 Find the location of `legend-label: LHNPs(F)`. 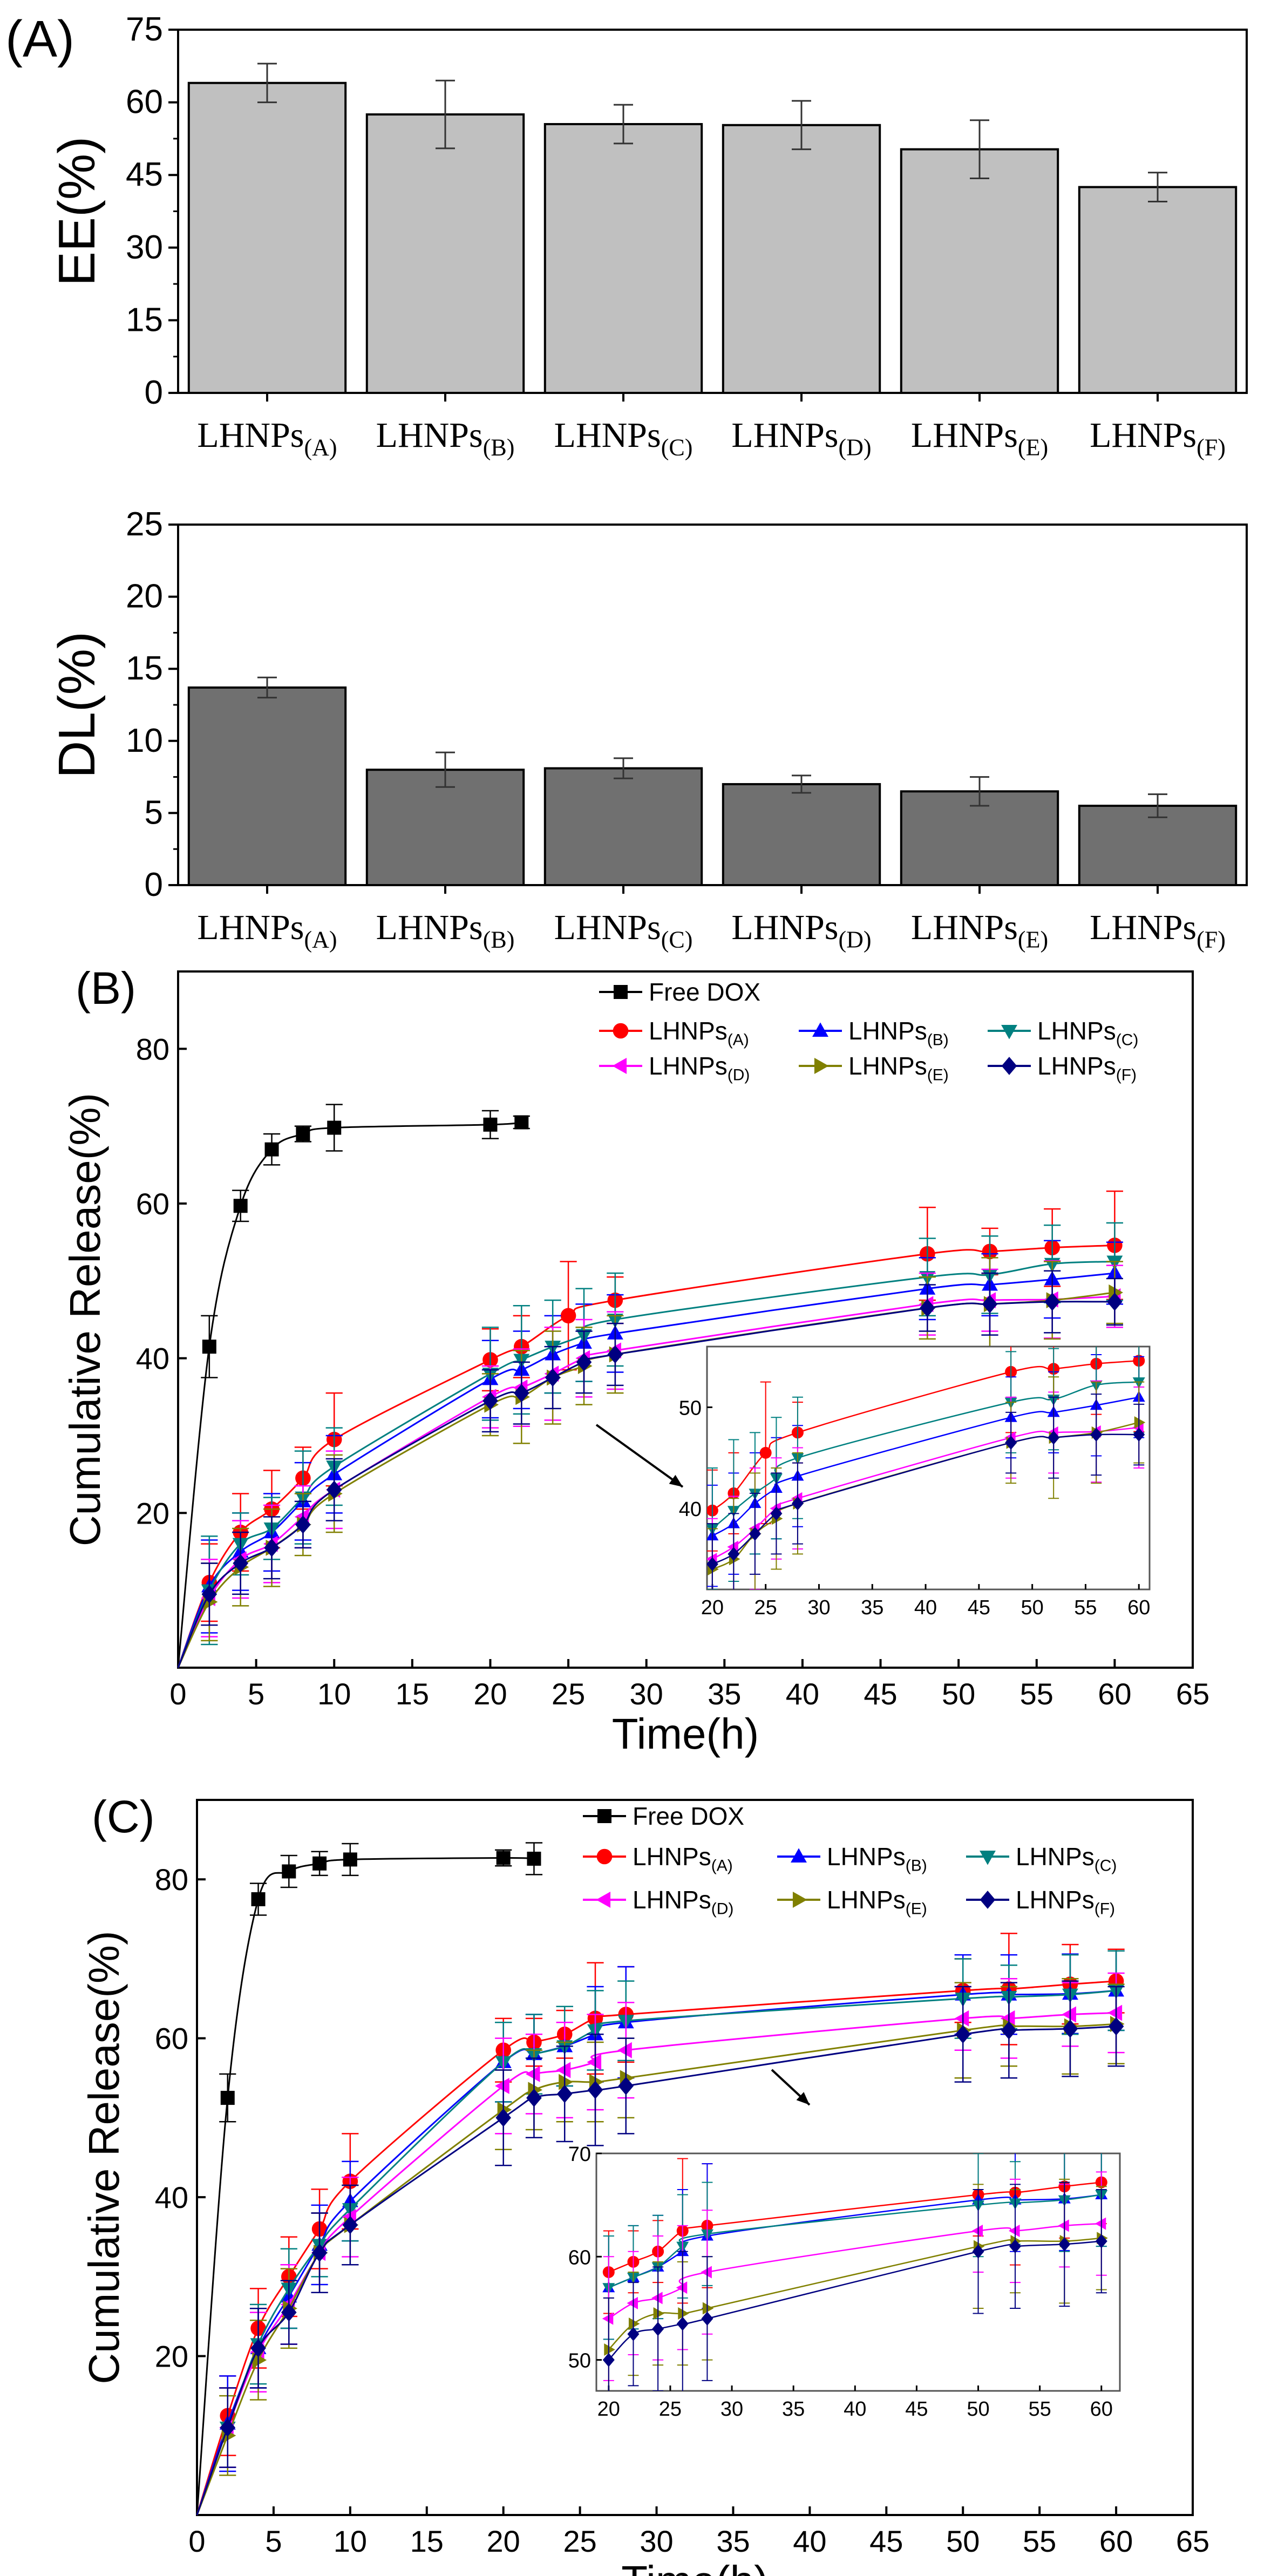

legend-label: LHNPs(F) is located at coordinates (1065, 1902).